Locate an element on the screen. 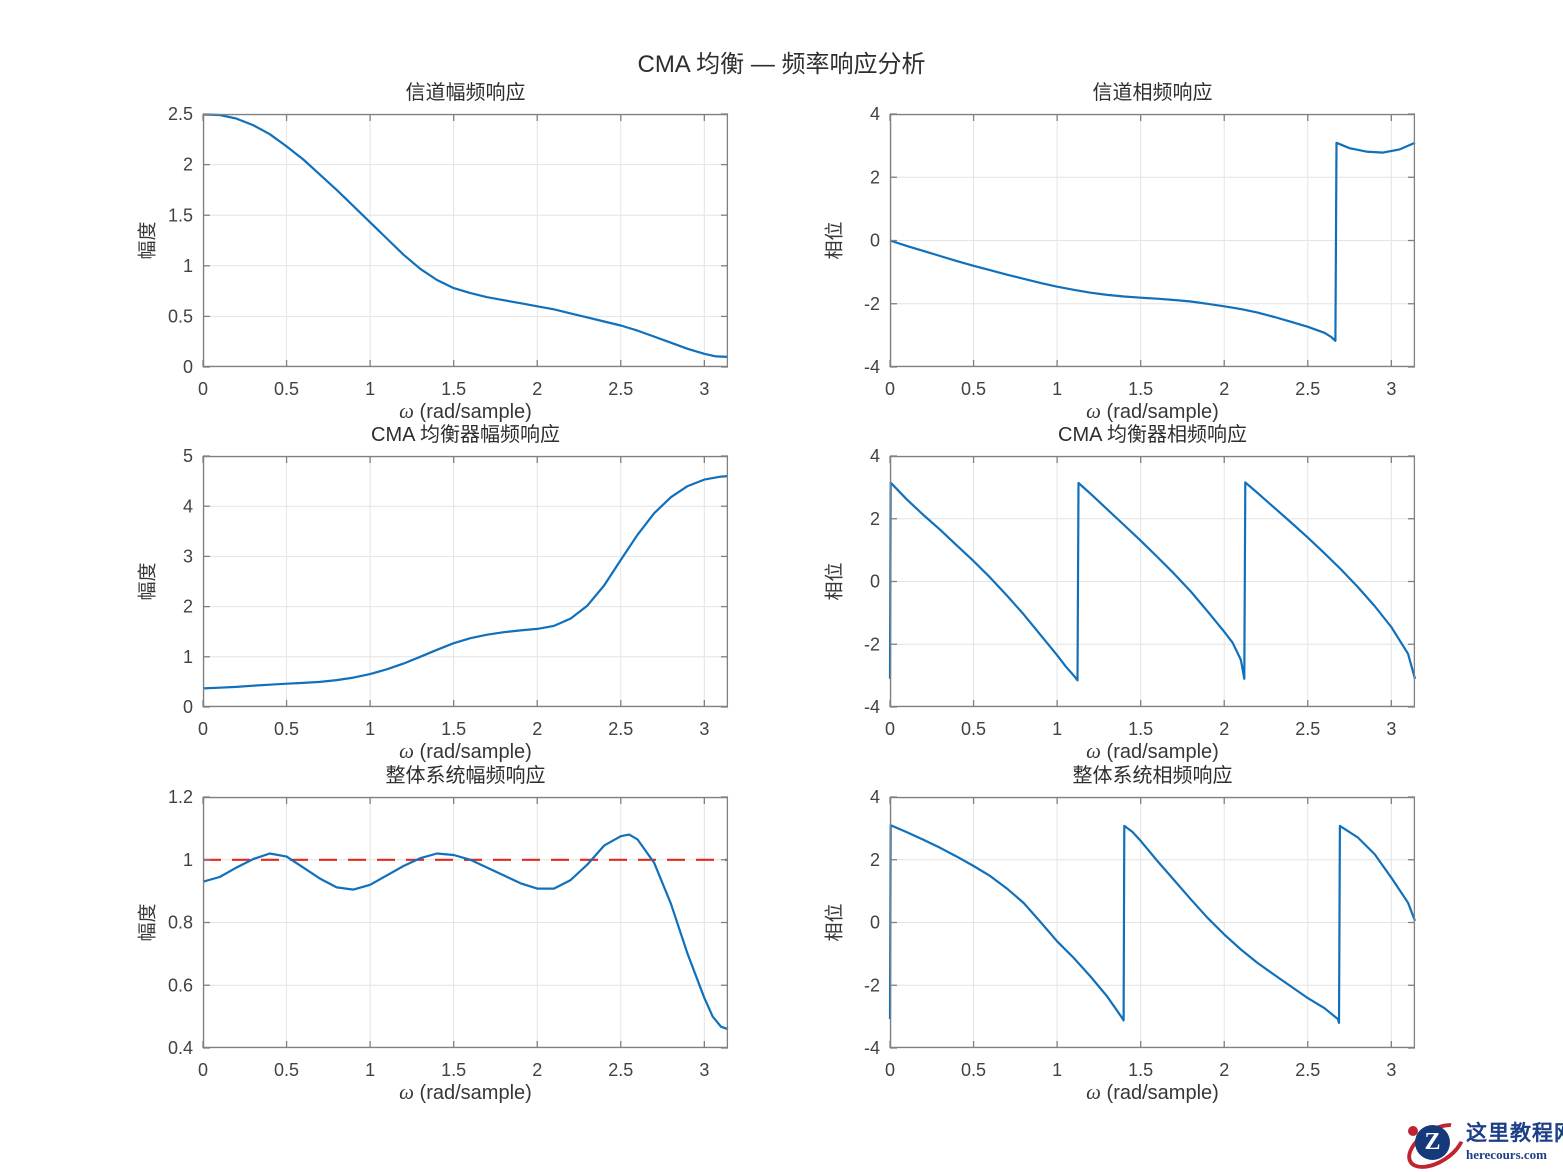  subplot-title: 整体系统幅频响应 is located at coordinates (465, 776).